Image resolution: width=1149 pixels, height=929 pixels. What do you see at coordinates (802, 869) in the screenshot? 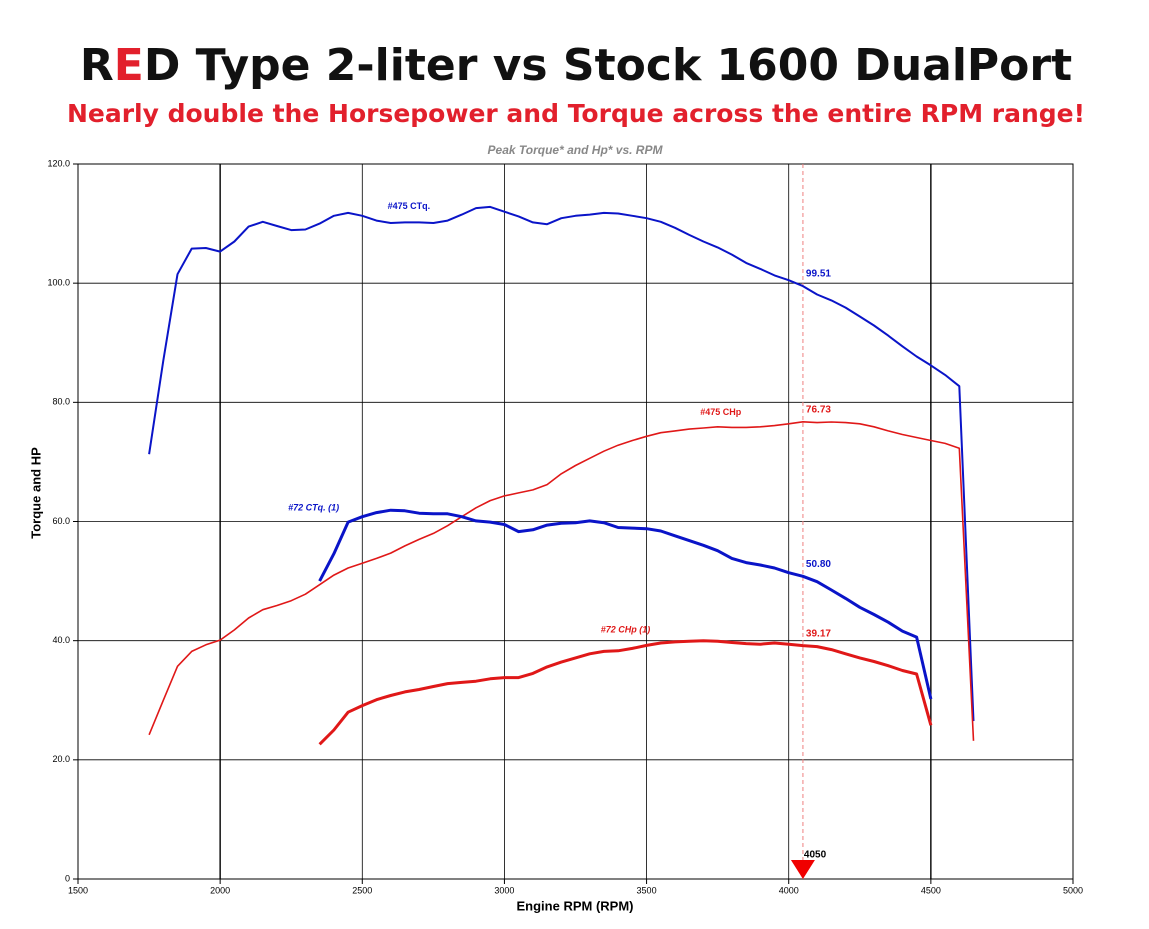
I see `cursor-marker` at bounding box center [802, 869].